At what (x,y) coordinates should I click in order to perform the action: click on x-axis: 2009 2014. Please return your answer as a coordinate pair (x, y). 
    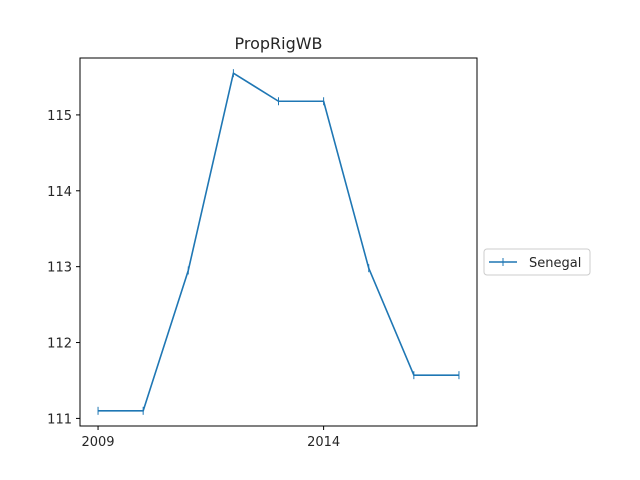
    Looking at the image, I should click on (210, 438).